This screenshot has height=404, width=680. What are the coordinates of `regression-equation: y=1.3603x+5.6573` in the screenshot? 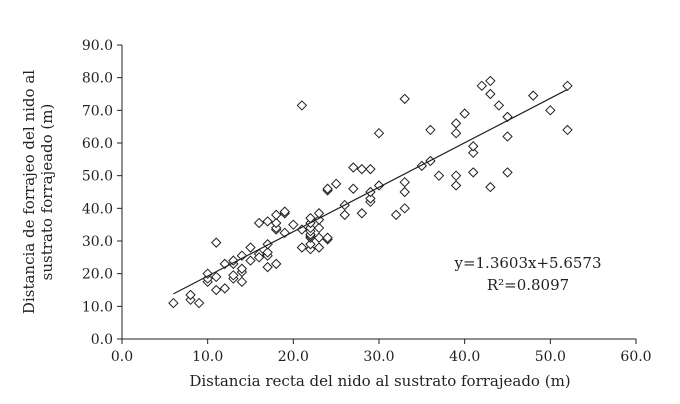 It's located at (527, 263).